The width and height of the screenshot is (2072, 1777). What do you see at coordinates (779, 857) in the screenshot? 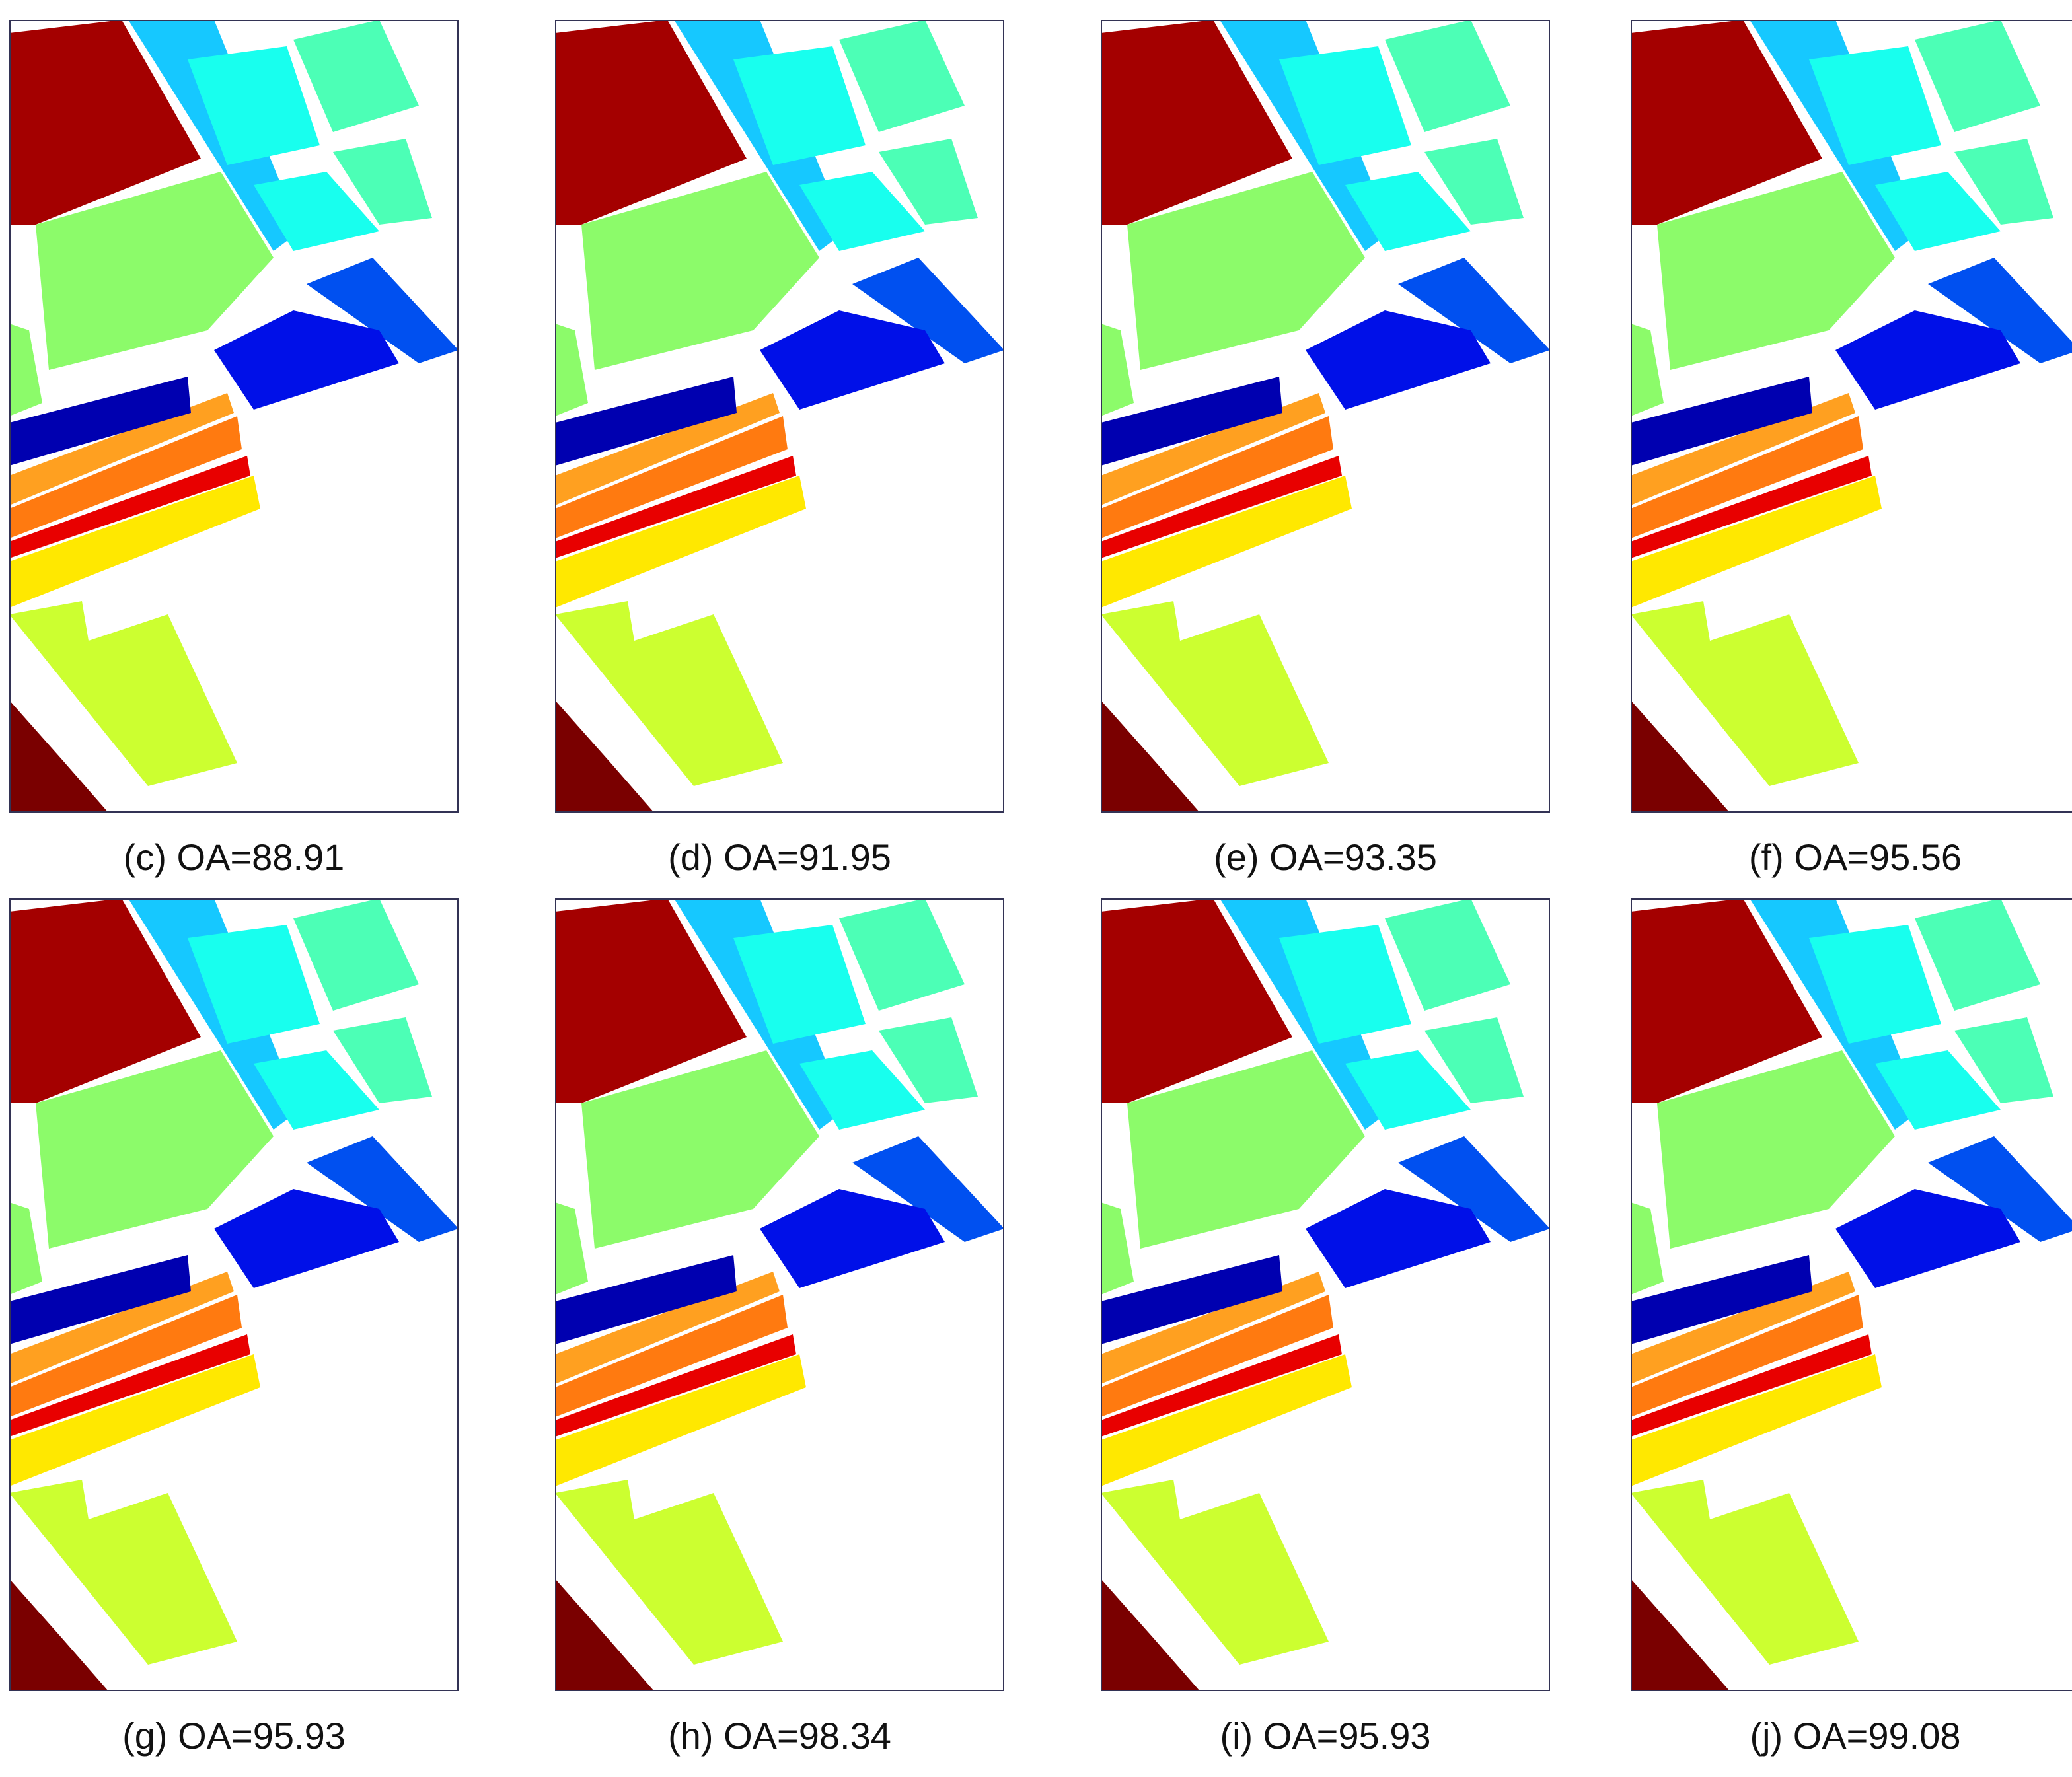
I see `panel-caption: (d) OA=91.95` at bounding box center [779, 857].